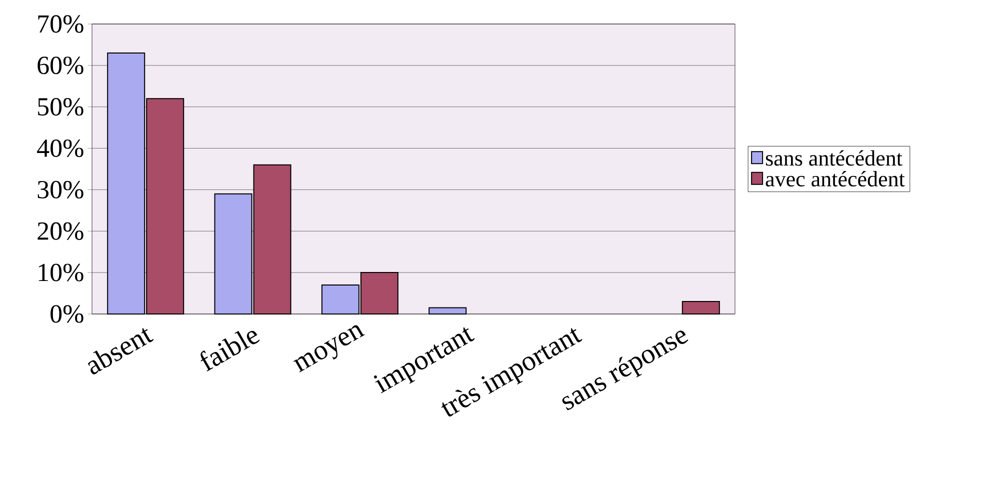  Describe the element at coordinates (834, 158) in the screenshot. I see `legend-label: sans antécédent` at that location.